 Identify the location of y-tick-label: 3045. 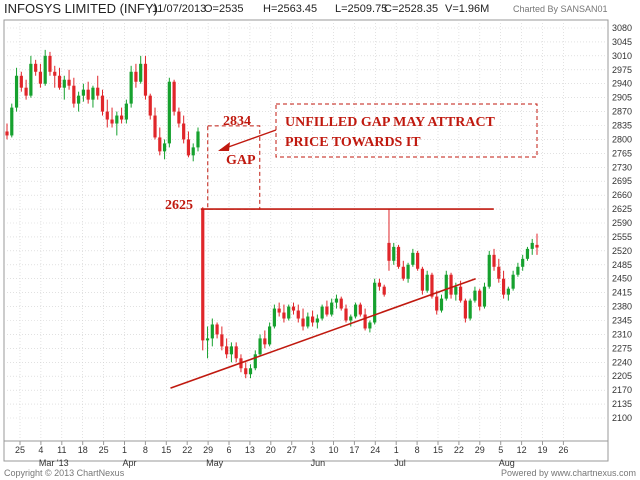
(622, 42).